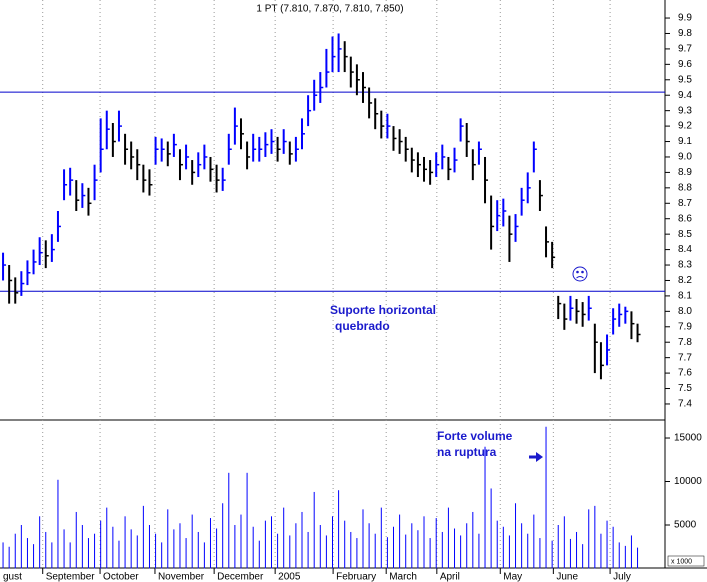  What do you see at coordinates (685, 64) in the screenshot?
I see `y-tick-label: 9.6` at bounding box center [685, 64].